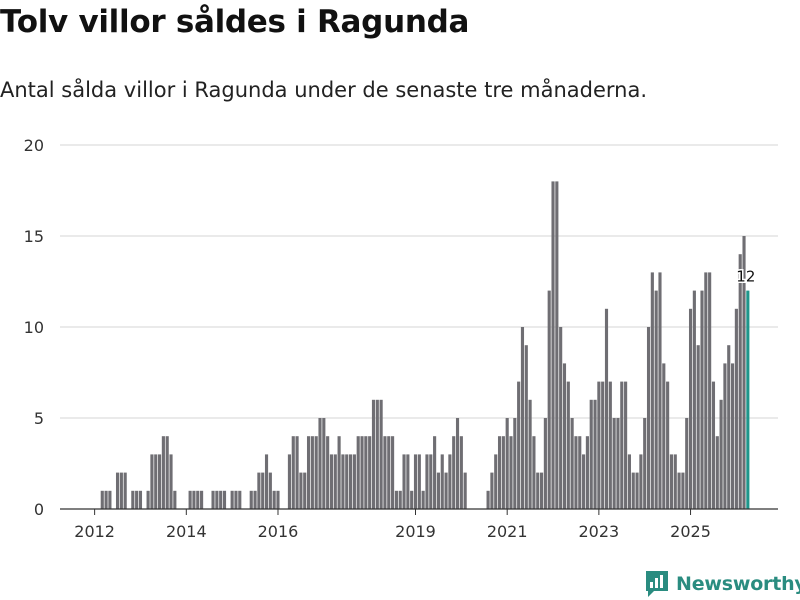 The height and width of the screenshot is (600, 800). What do you see at coordinates (278, 531) in the screenshot?
I see `x-tick-label: 2016` at bounding box center [278, 531].